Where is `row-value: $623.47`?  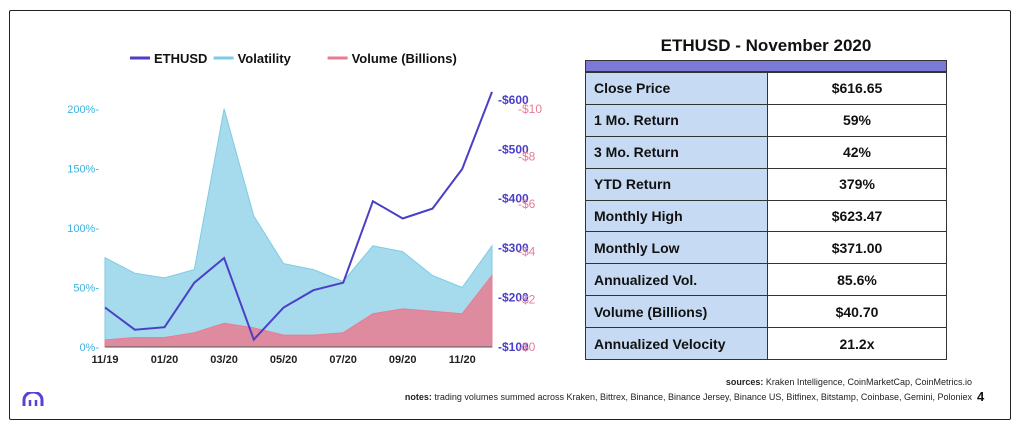
row-value: $623.47 is located at coordinates (857, 216).